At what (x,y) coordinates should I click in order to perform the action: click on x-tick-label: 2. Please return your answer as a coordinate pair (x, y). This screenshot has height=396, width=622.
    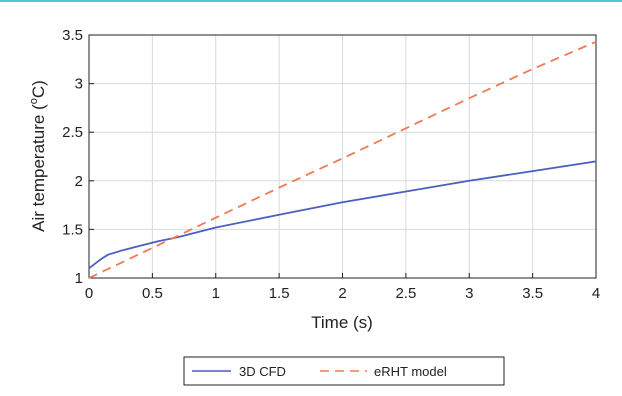
    Looking at the image, I should click on (342, 293).